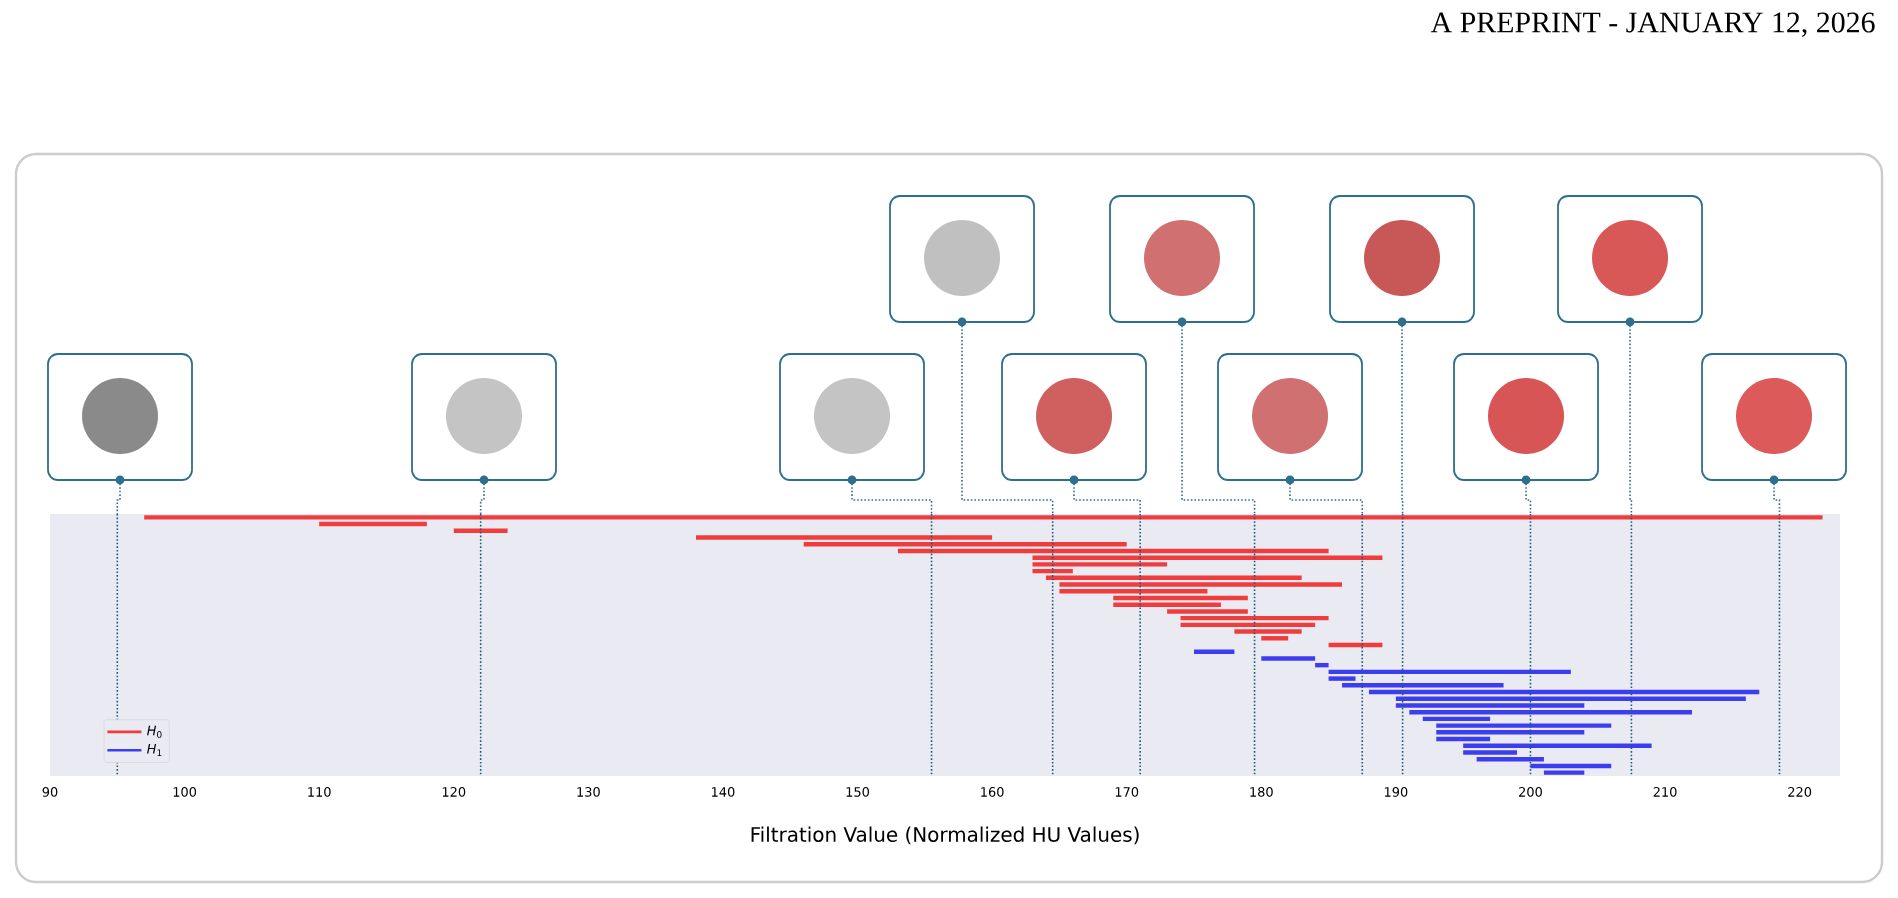  I want to click on text: A PREPRINT - JANUARY 12, 2026, so click(1652, 24).